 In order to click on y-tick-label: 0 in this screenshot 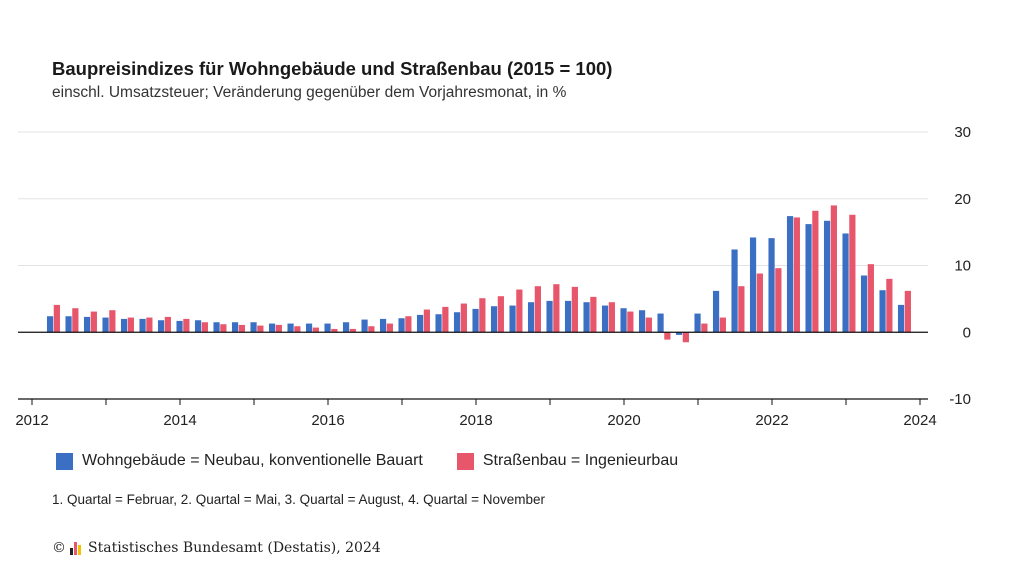, I will do `click(967, 332)`.